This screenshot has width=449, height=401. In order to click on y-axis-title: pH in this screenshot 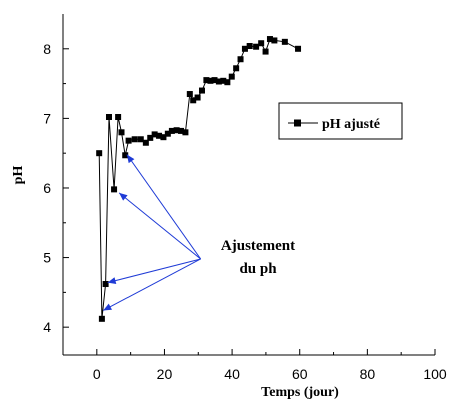, I will do `click(18, 175)`.